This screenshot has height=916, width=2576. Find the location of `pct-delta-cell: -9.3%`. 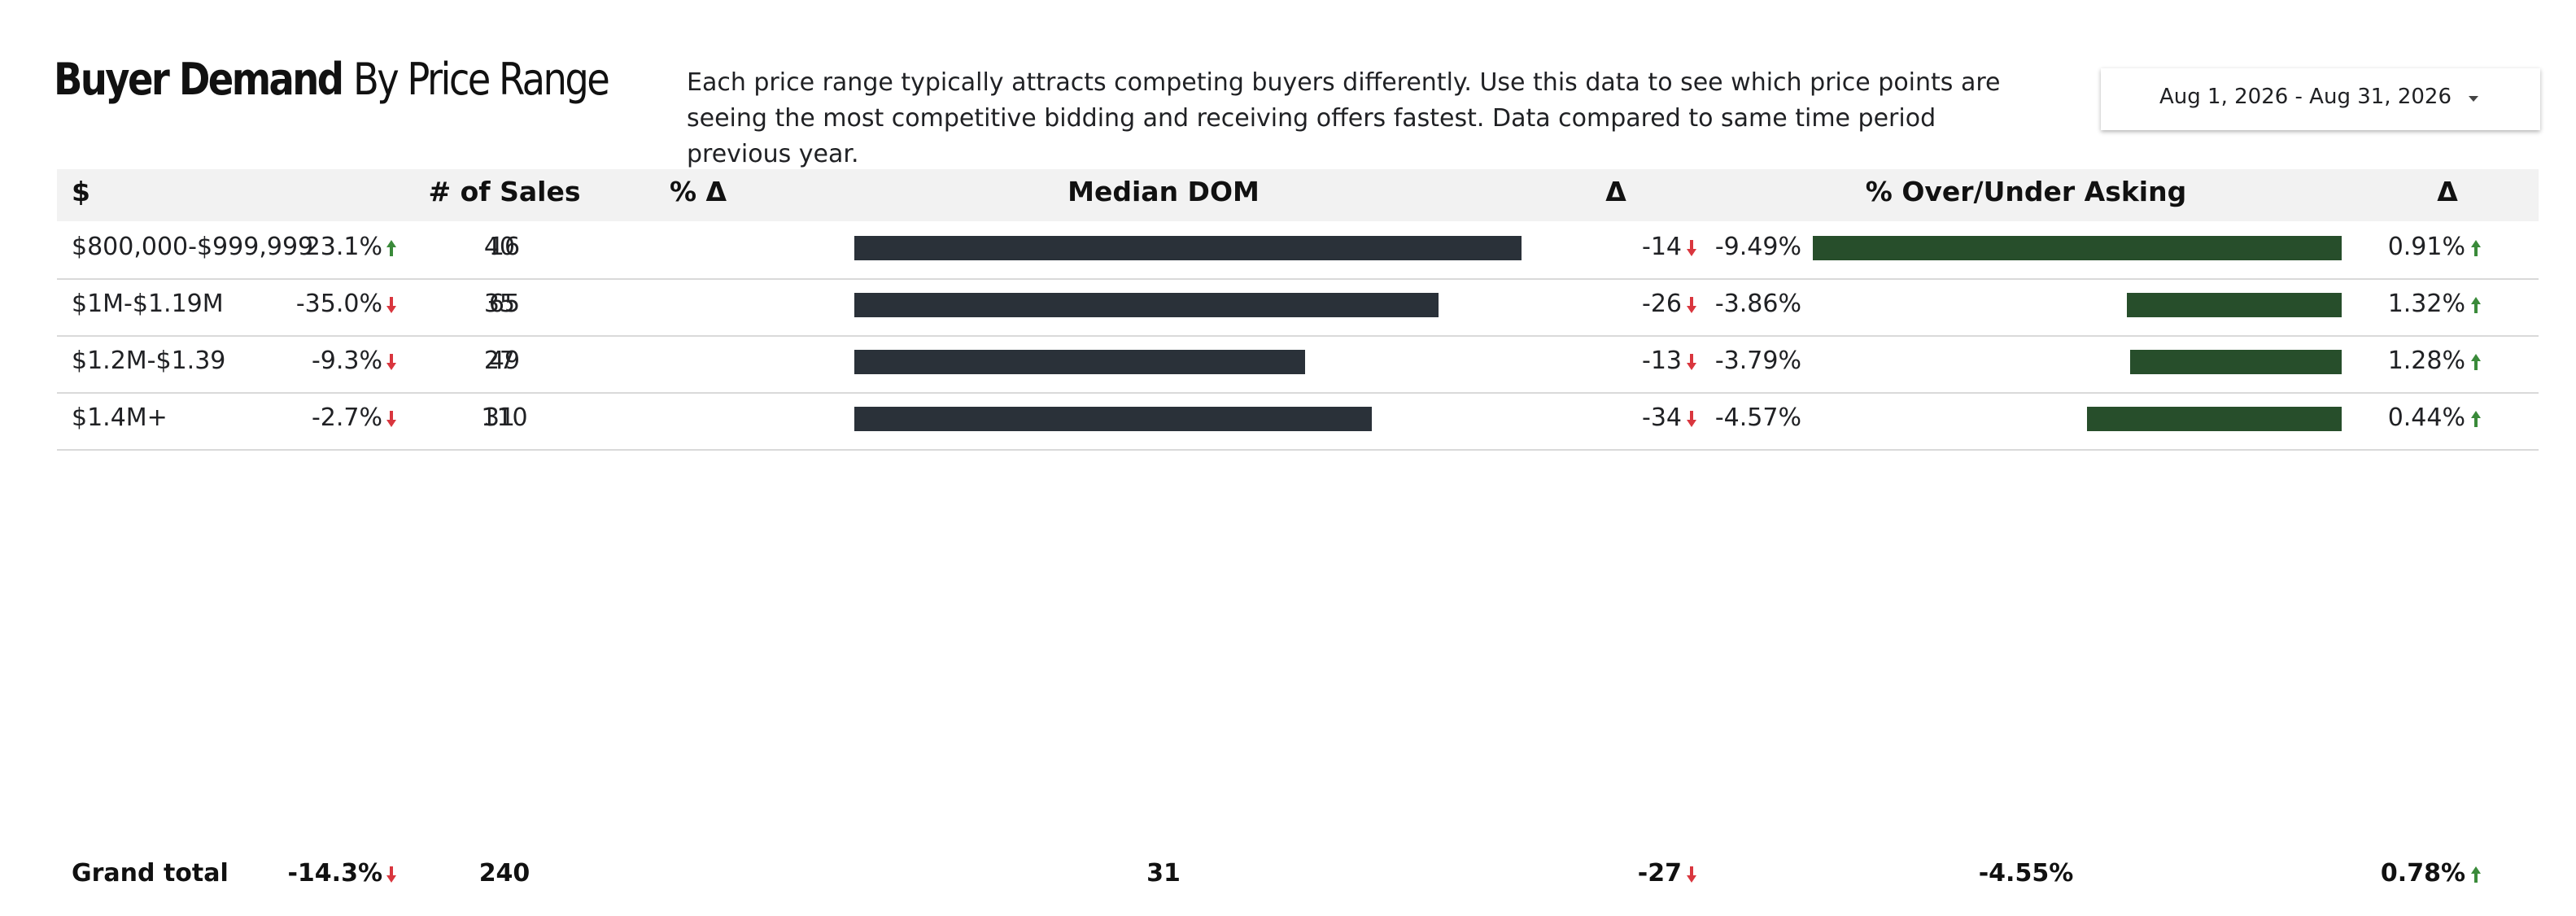

pct-delta-cell: -9.3% is located at coordinates (346, 361).